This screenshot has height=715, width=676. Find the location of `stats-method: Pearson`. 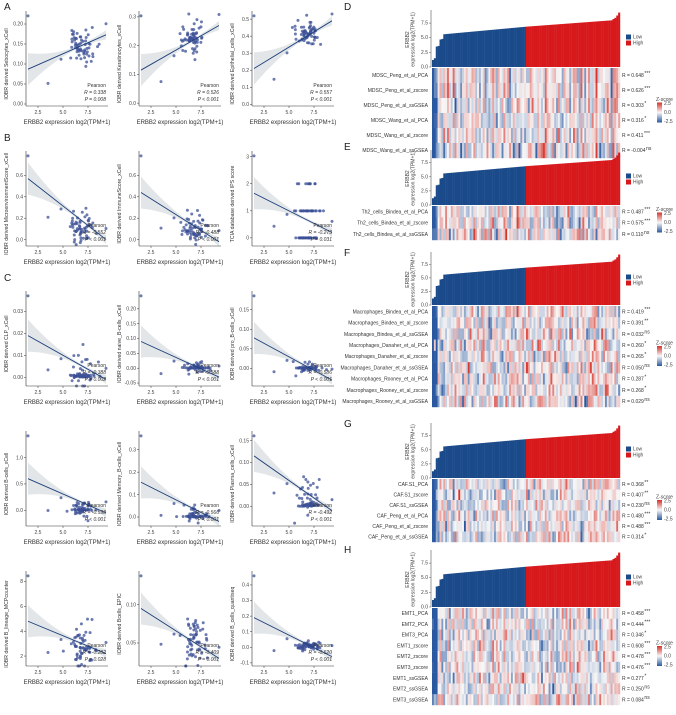

stats-method: Pearson is located at coordinates (209, 506).